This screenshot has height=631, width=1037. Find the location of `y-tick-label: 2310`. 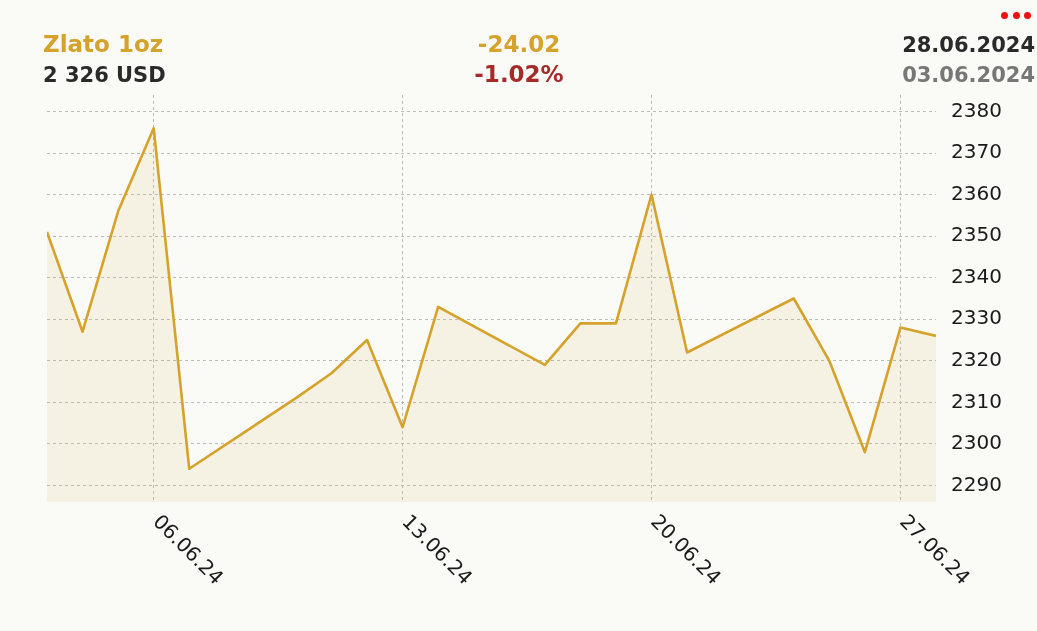

y-tick-label: 2310 is located at coordinates (976, 400).